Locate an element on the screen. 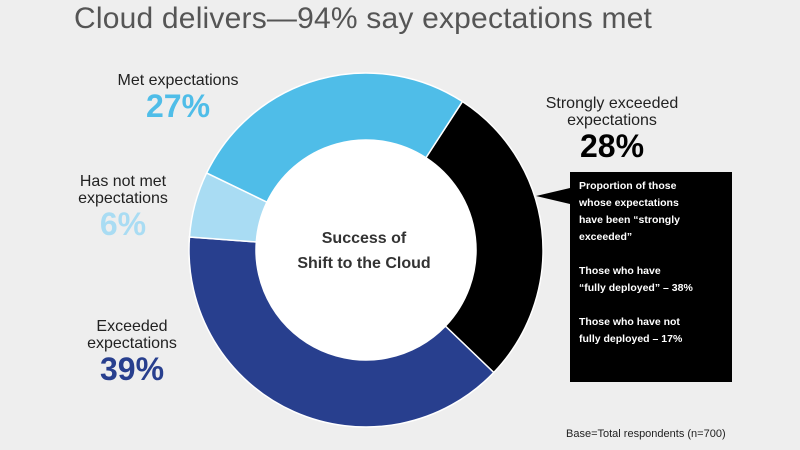 Image resolution: width=800 pixels, height=450 pixels. label-strongly-exceeded: Strongly exceeded expectations 28% is located at coordinates (612, 129).